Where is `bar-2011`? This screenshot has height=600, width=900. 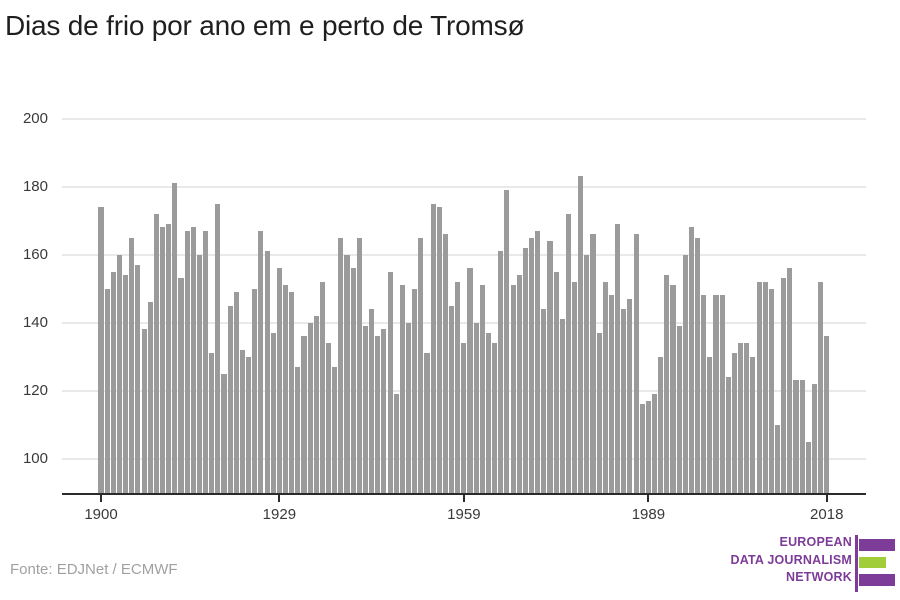 bar-2011 is located at coordinates (784, 386).